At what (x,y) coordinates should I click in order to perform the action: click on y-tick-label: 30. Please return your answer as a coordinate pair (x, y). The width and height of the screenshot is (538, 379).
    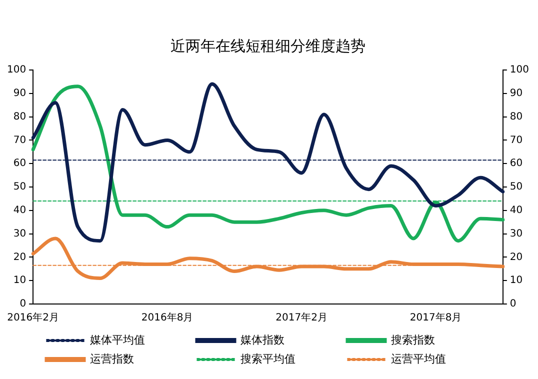
    Looking at the image, I should click on (19, 234).